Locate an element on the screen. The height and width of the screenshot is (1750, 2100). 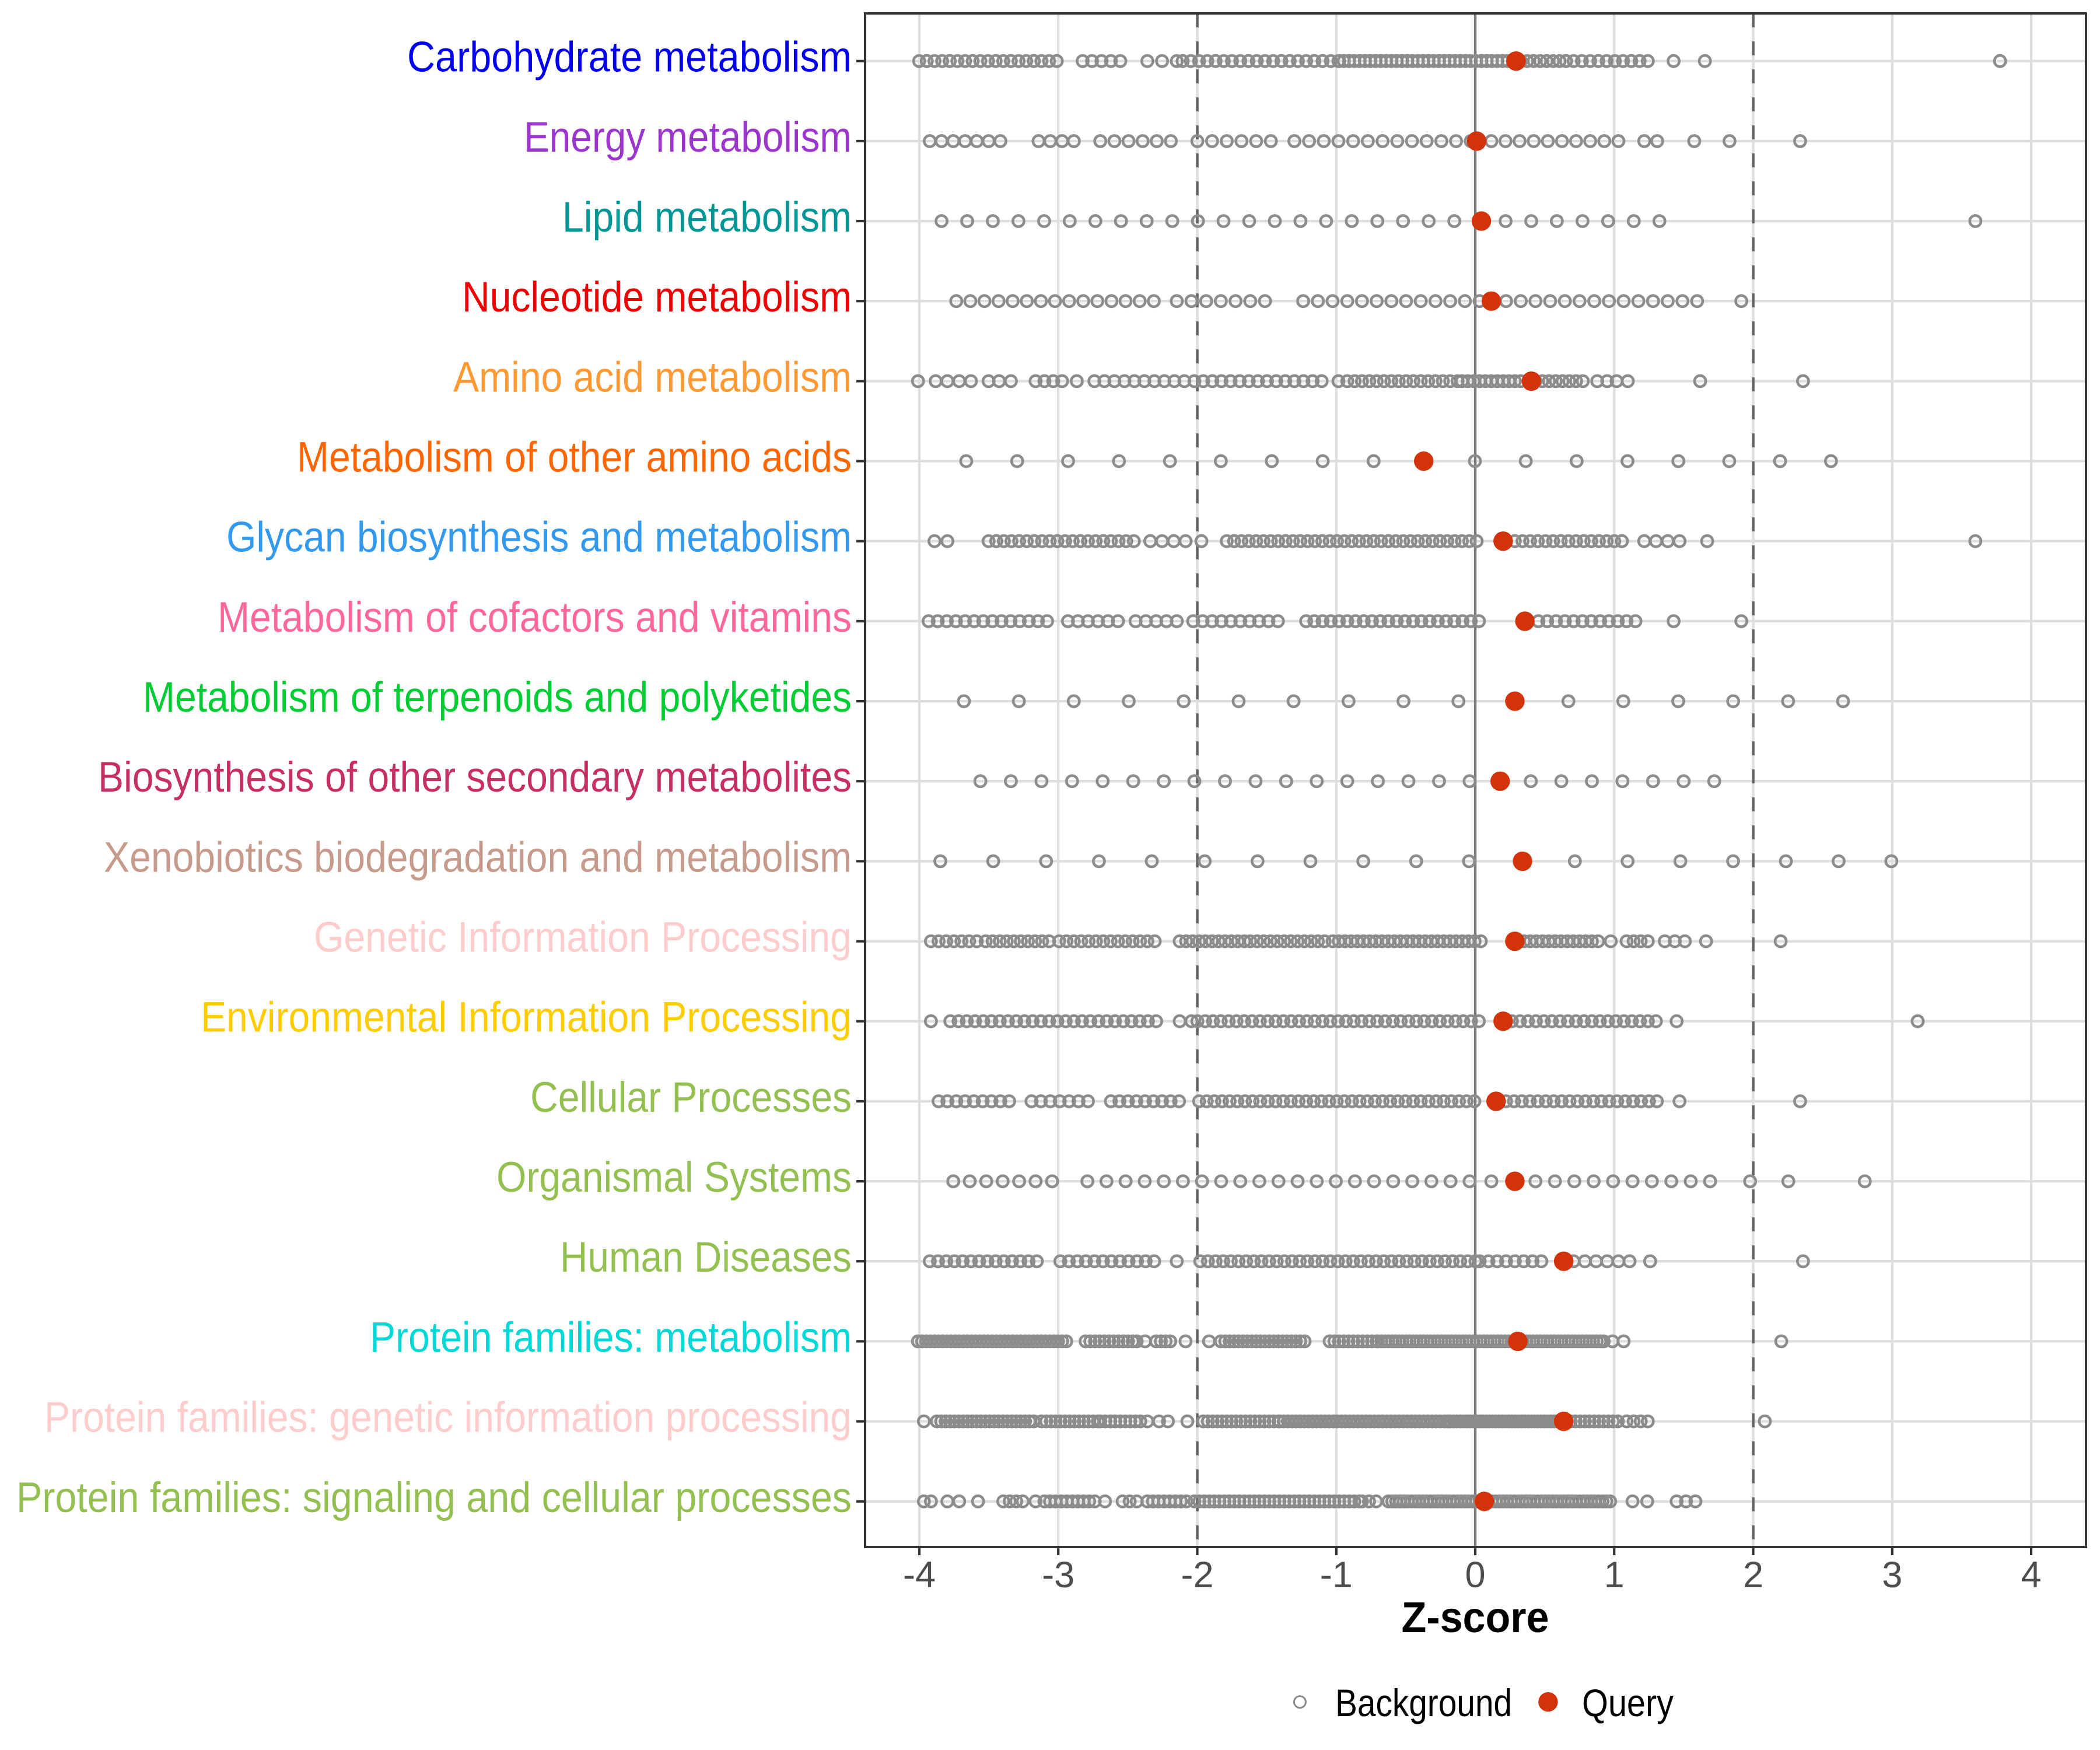
svg-text:Metabolism of other amino acid: Metabolism of other amino acids is located at coordinates (574, 457).